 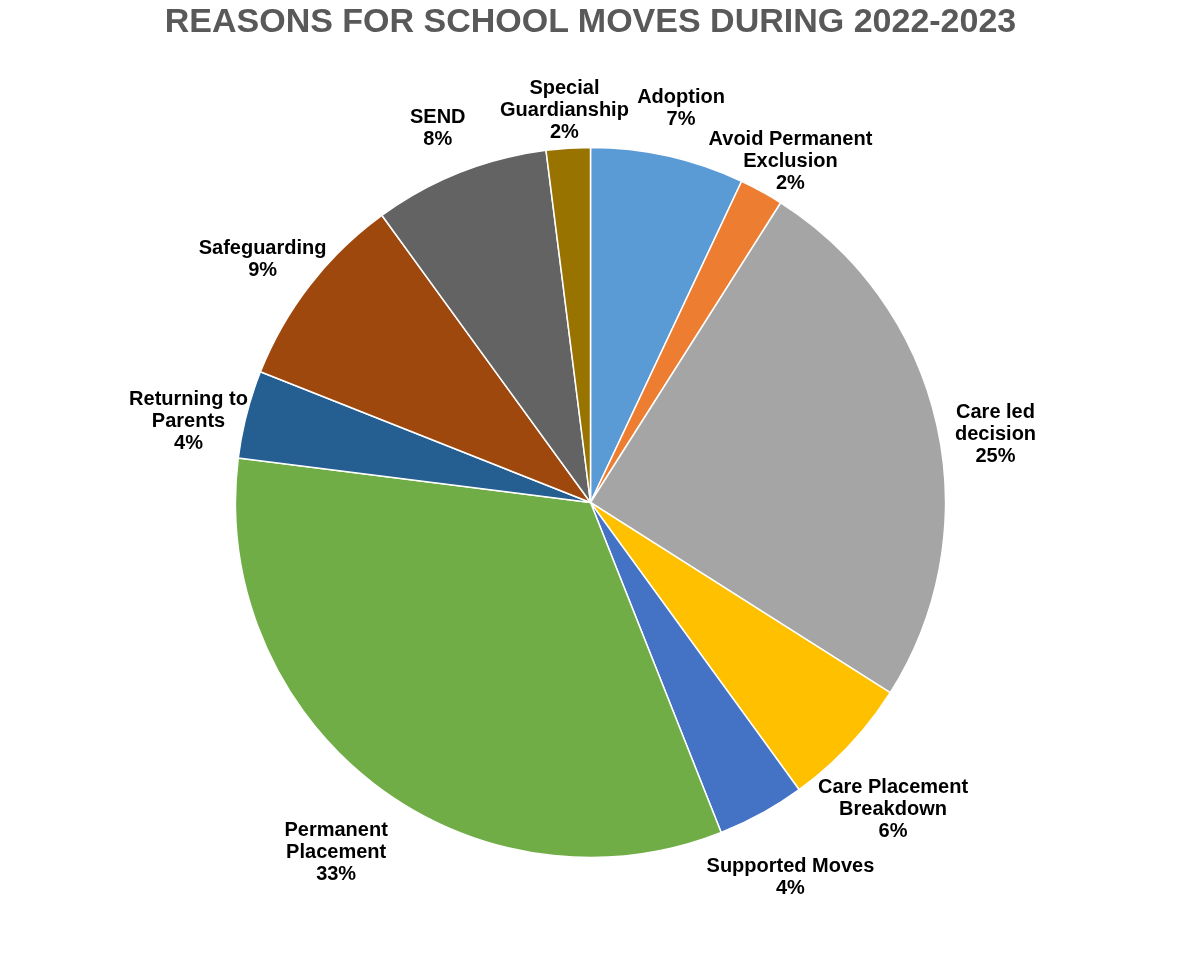 What do you see at coordinates (437, 115) in the screenshot?
I see `slice-label: SEND` at bounding box center [437, 115].